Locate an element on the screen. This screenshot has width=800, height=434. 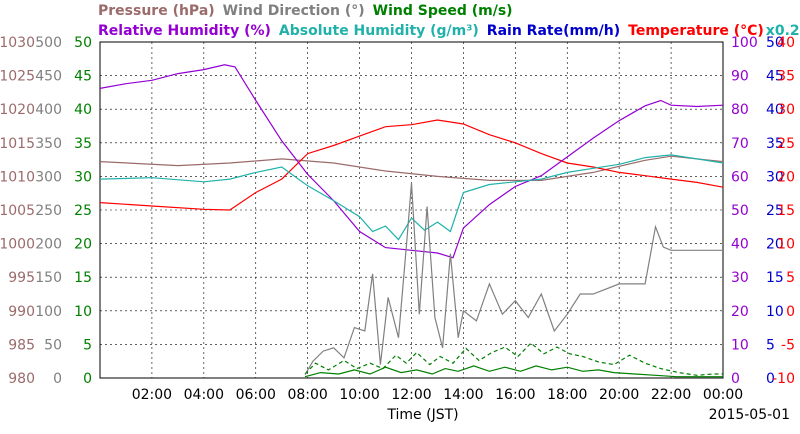
x-tick-label: 18:00 is located at coordinates (567, 395).